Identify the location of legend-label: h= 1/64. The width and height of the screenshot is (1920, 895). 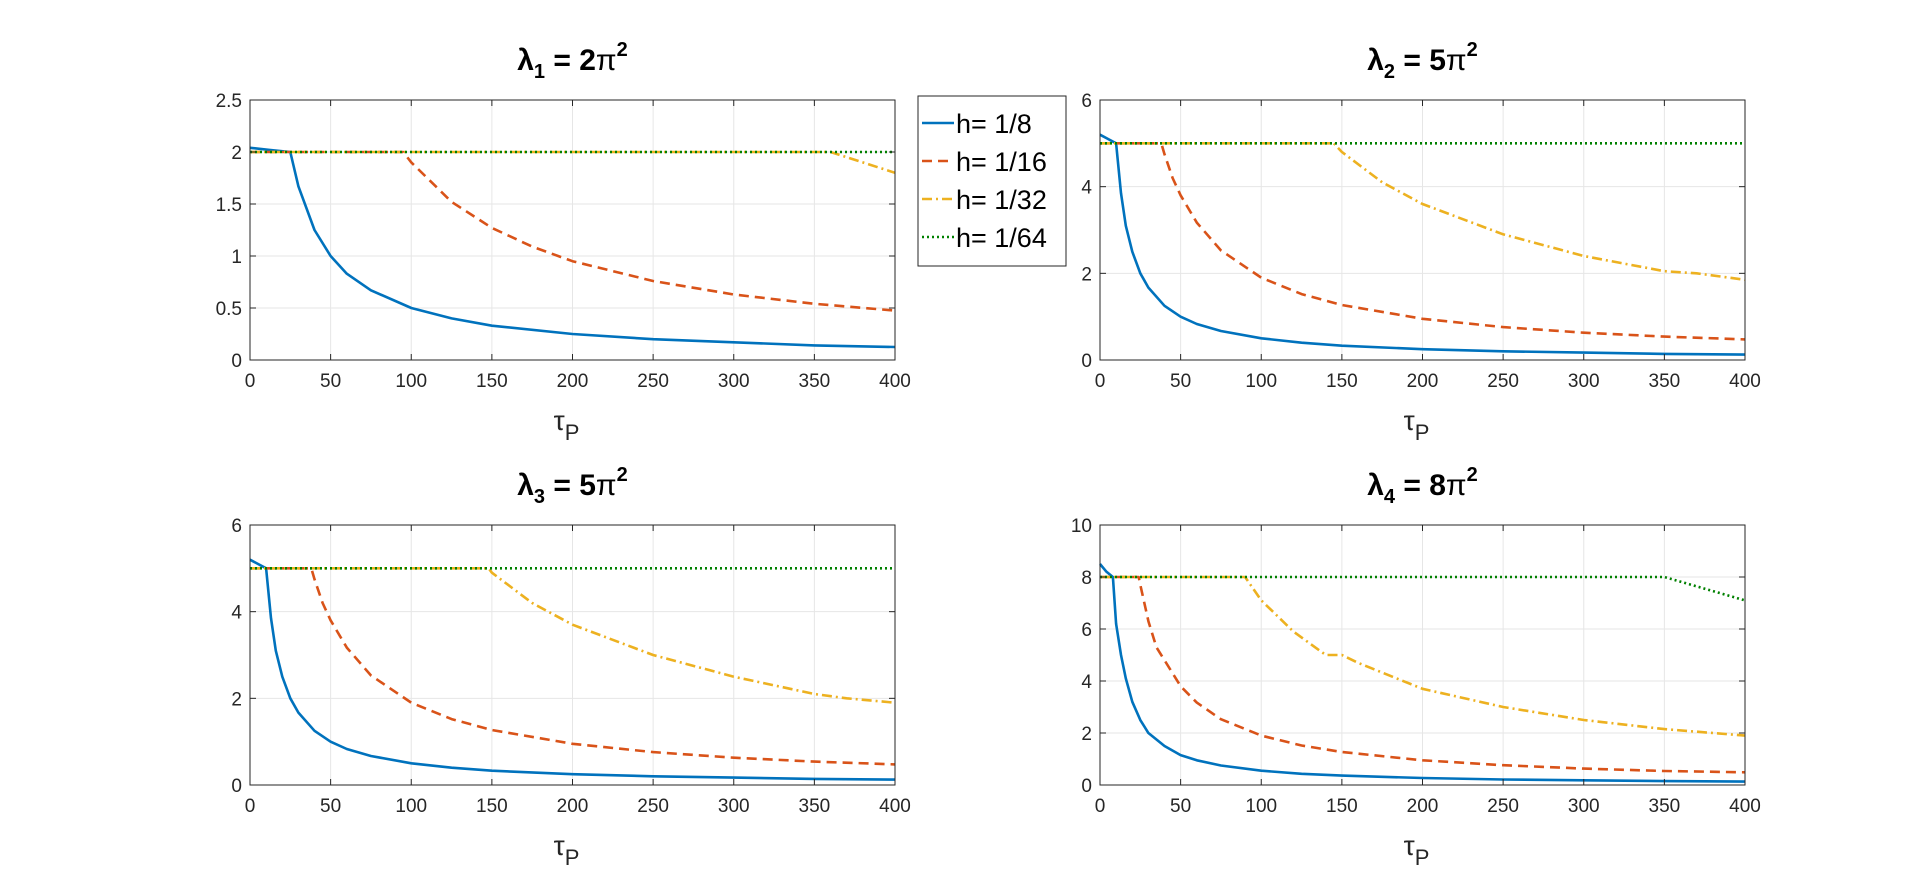
(1001, 238).